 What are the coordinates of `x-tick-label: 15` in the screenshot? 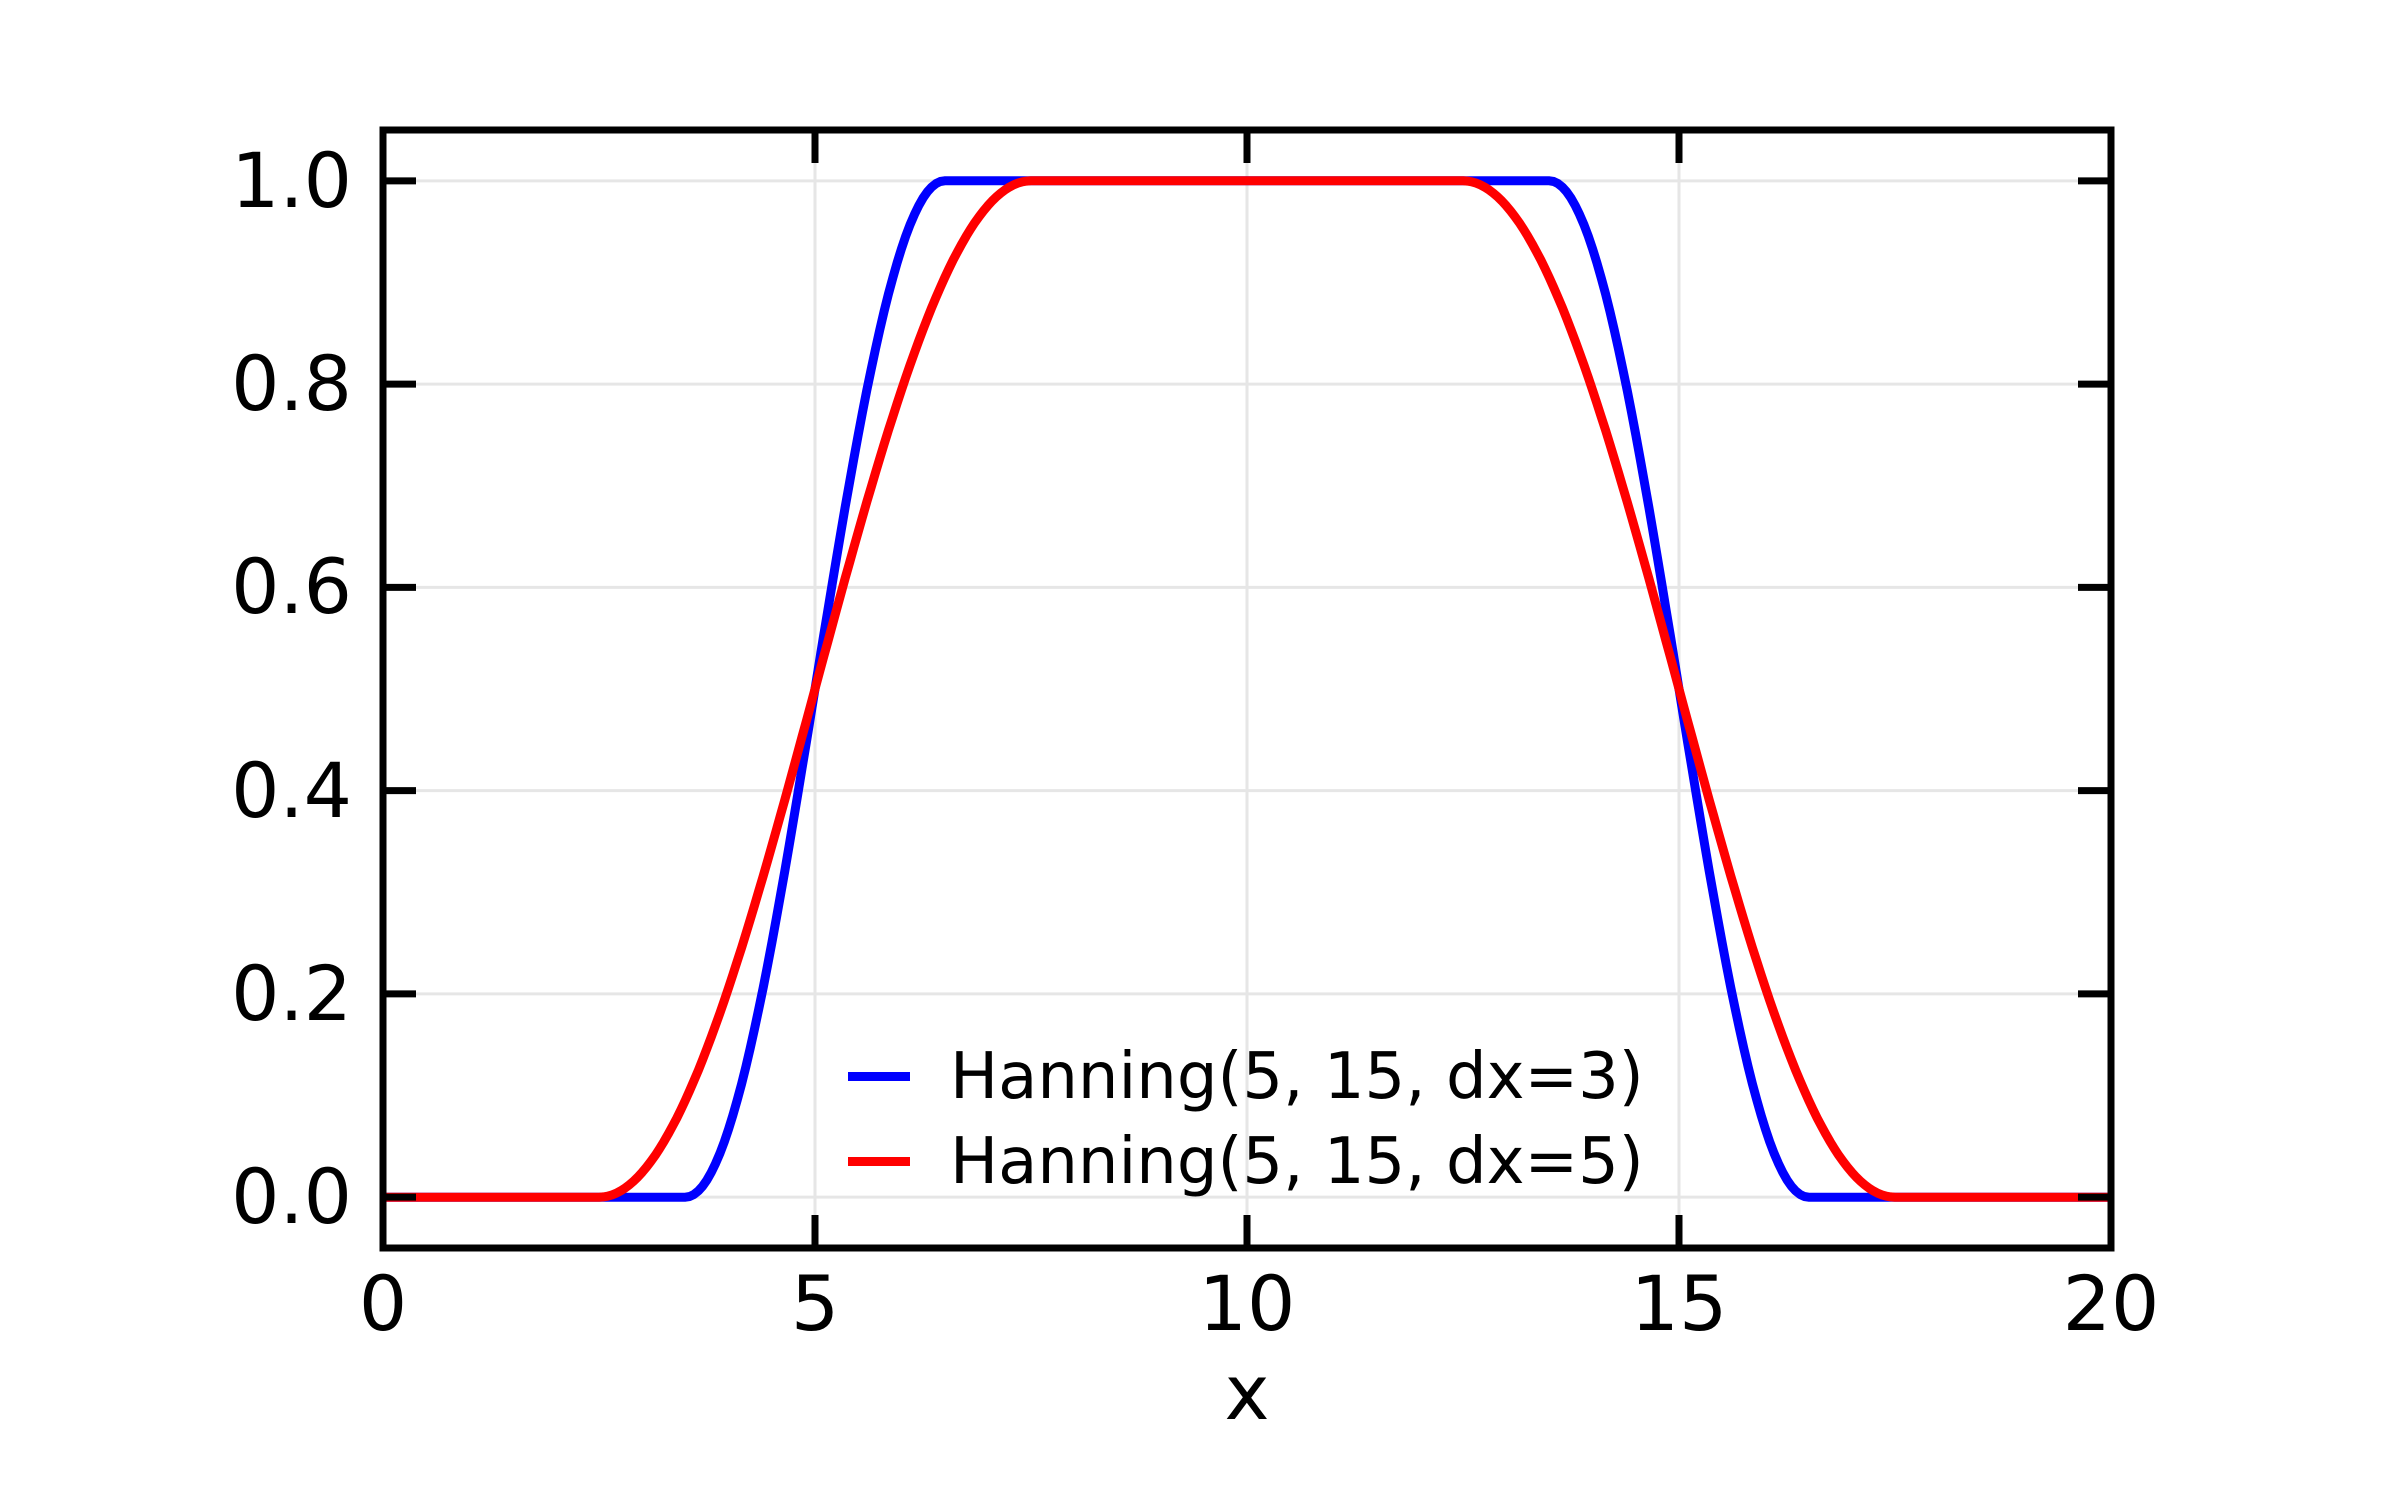 It's located at (1679, 1303).